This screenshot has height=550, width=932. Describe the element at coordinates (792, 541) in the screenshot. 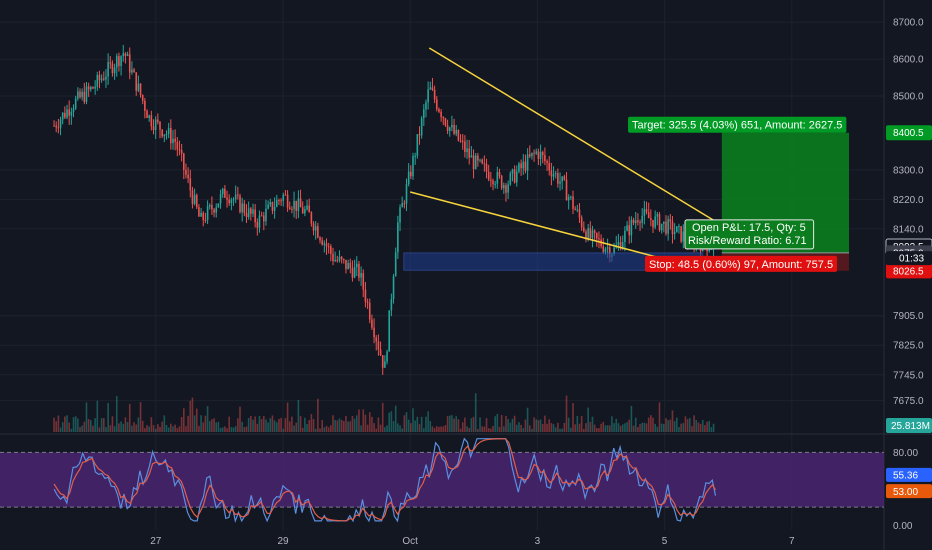

I see `time-tick-label: 7` at that location.